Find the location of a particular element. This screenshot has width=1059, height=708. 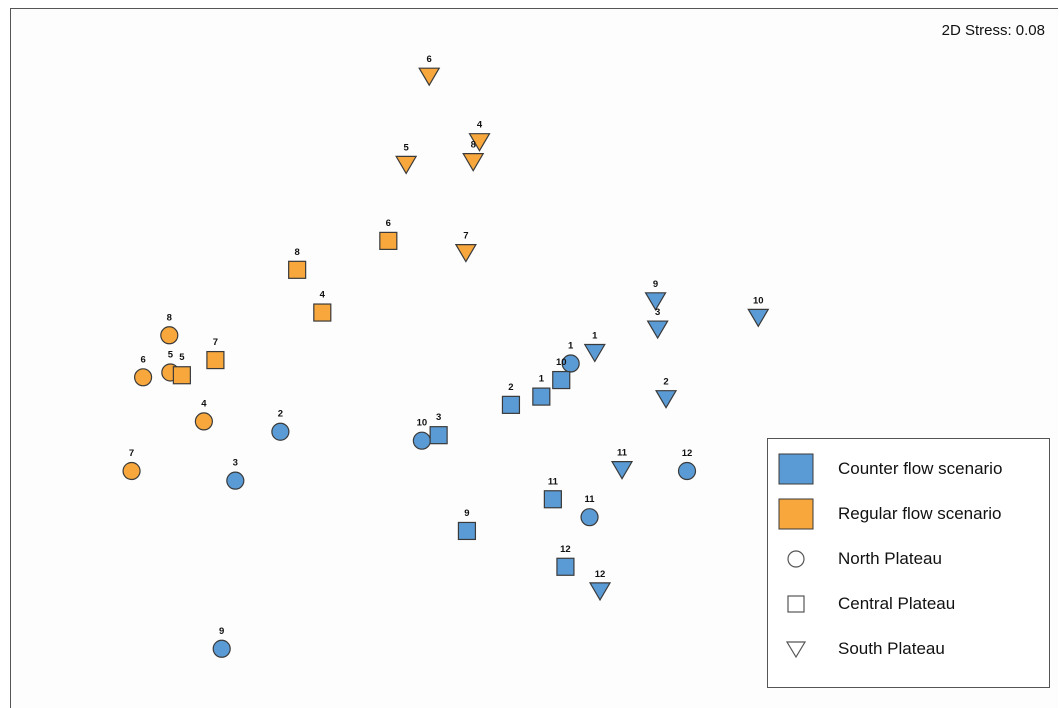

legend-label-regular: Regular flow scenario is located at coordinates (920, 513).